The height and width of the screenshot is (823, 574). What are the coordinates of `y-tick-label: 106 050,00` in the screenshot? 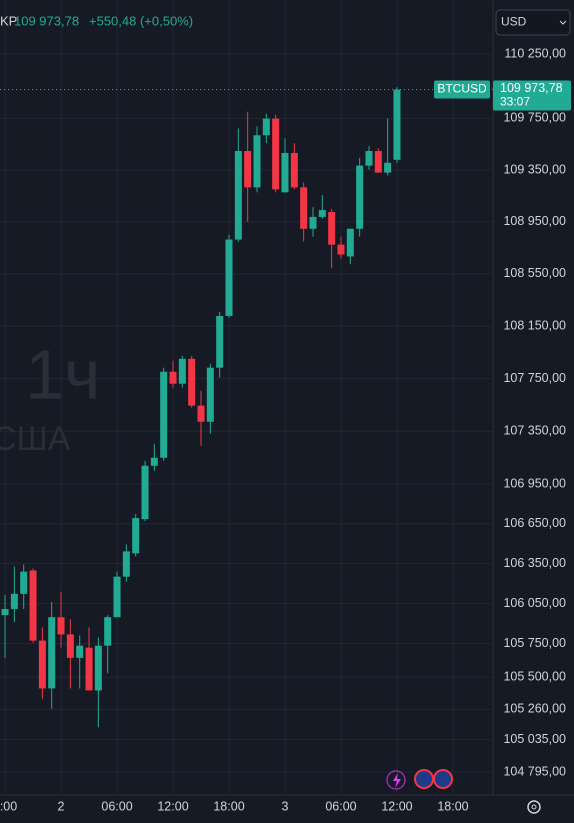 It's located at (534, 603).